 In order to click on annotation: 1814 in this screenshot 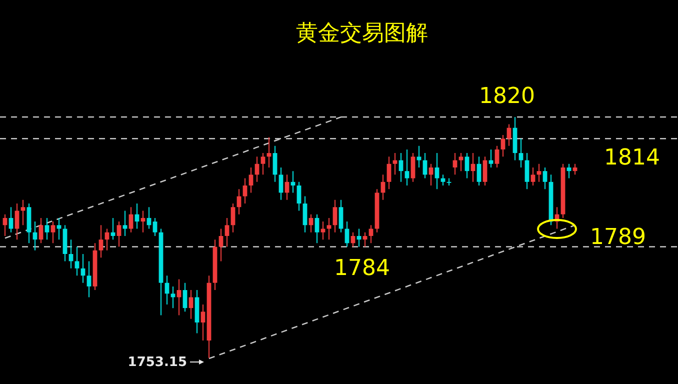, I will do `click(632, 158)`.